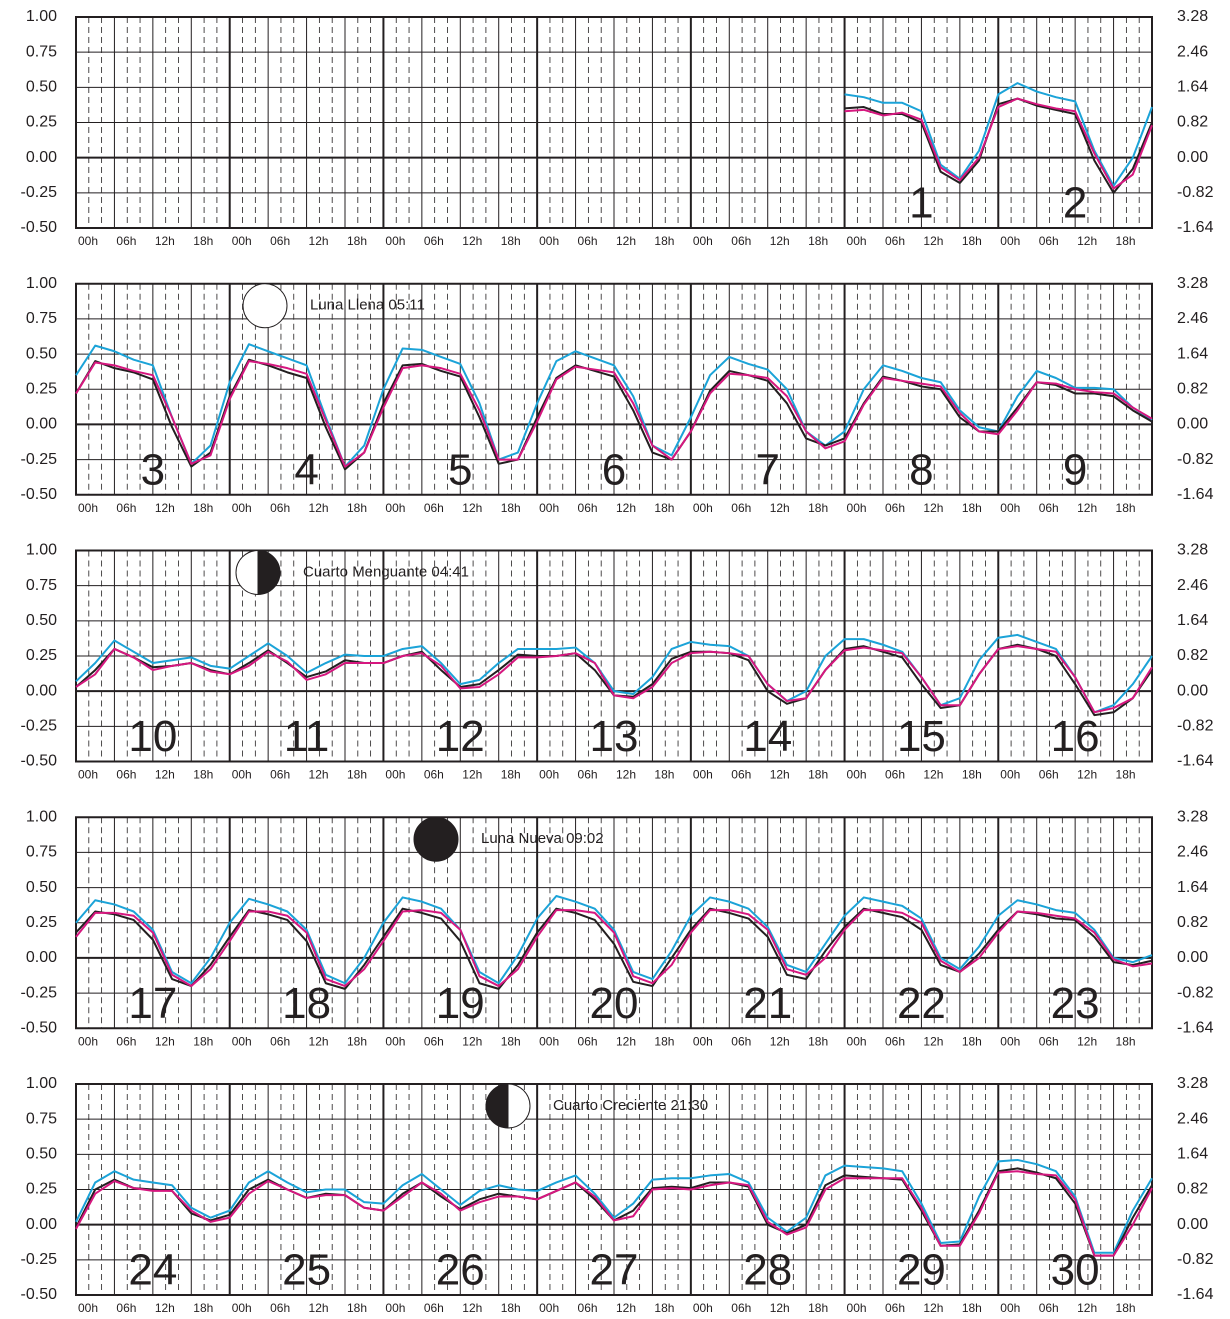  What do you see at coordinates (367, 305) in the screenshot?
I see `moon-phase-label: Luna Llena 05:11` at bounding box center [367, 305].